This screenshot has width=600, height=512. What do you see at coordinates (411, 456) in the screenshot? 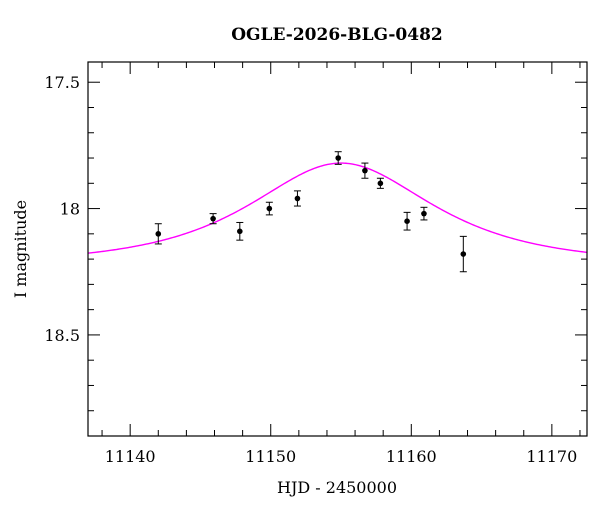
I see `x-tick-label: 11160` at bounding box center [411, 456].